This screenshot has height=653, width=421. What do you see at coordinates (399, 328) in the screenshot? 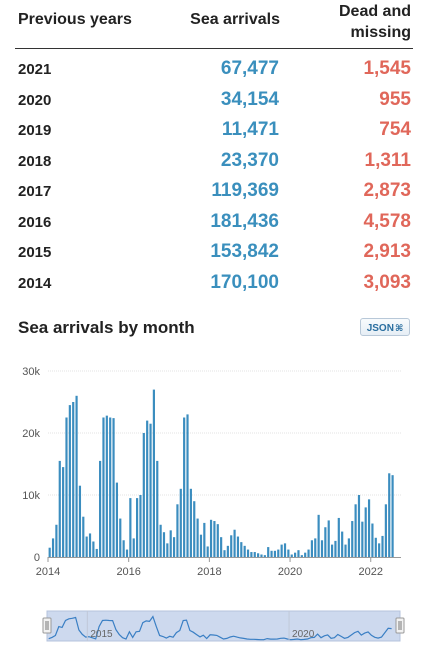
I see `rss-icon: ⌘` at bounding box center [399, 328].